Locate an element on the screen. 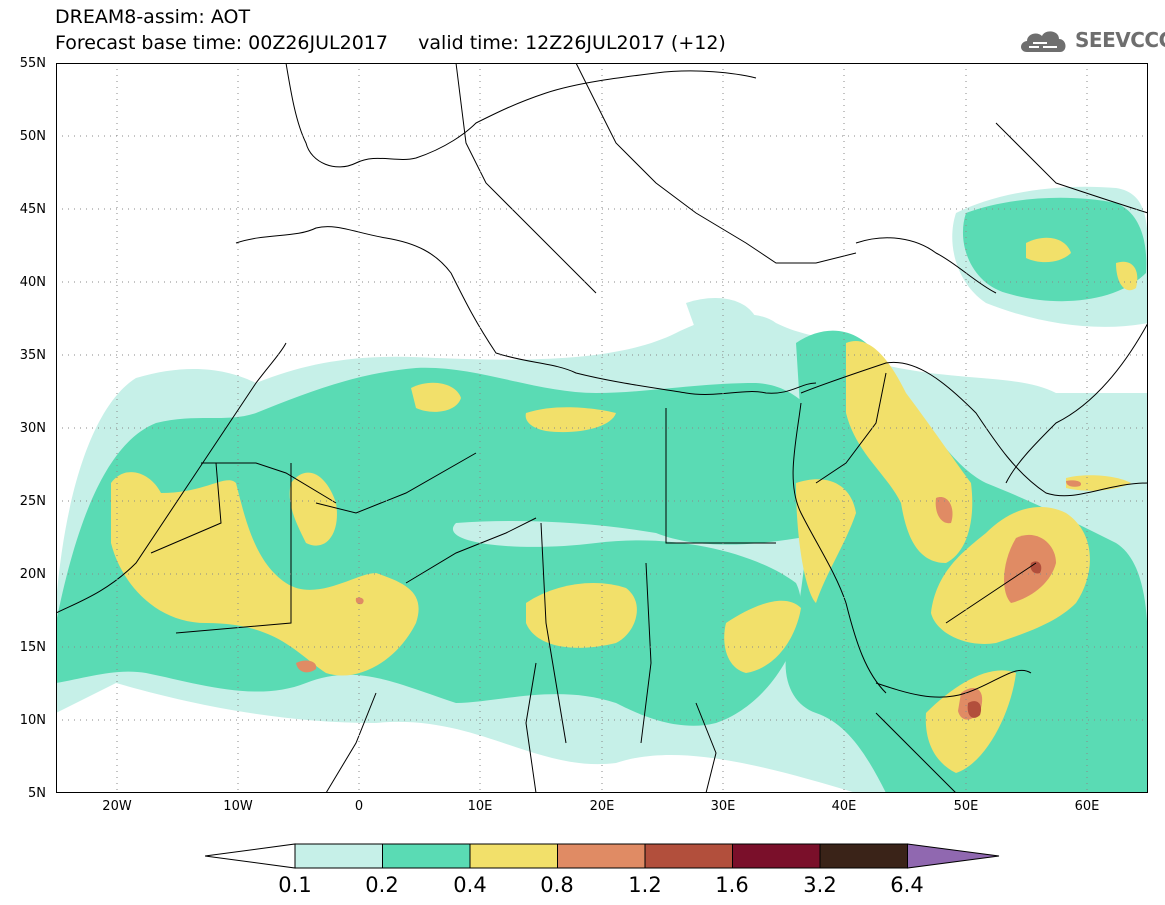 The height and width of the screenshot is (905, 1165). legend-swatch-0.1 is located at coordinates (338, 856).